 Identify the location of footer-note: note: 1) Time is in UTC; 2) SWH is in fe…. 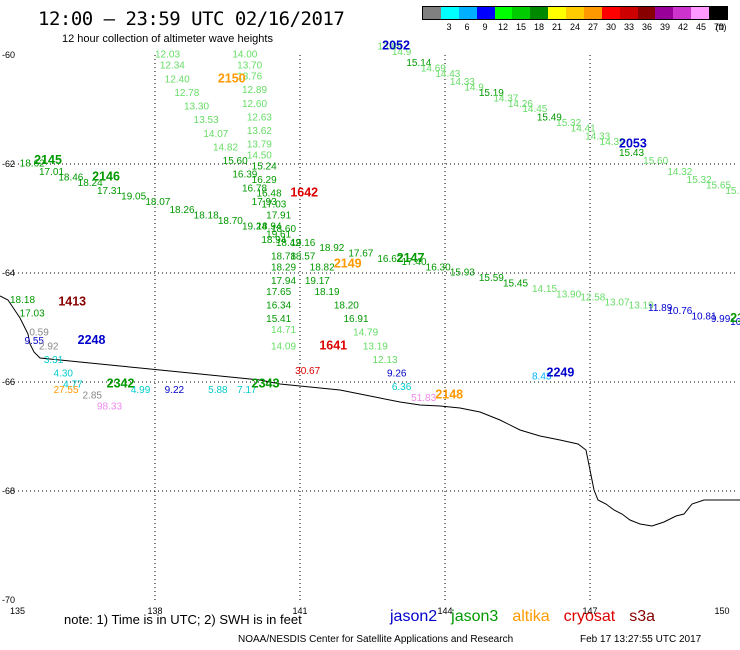
(183, 619).